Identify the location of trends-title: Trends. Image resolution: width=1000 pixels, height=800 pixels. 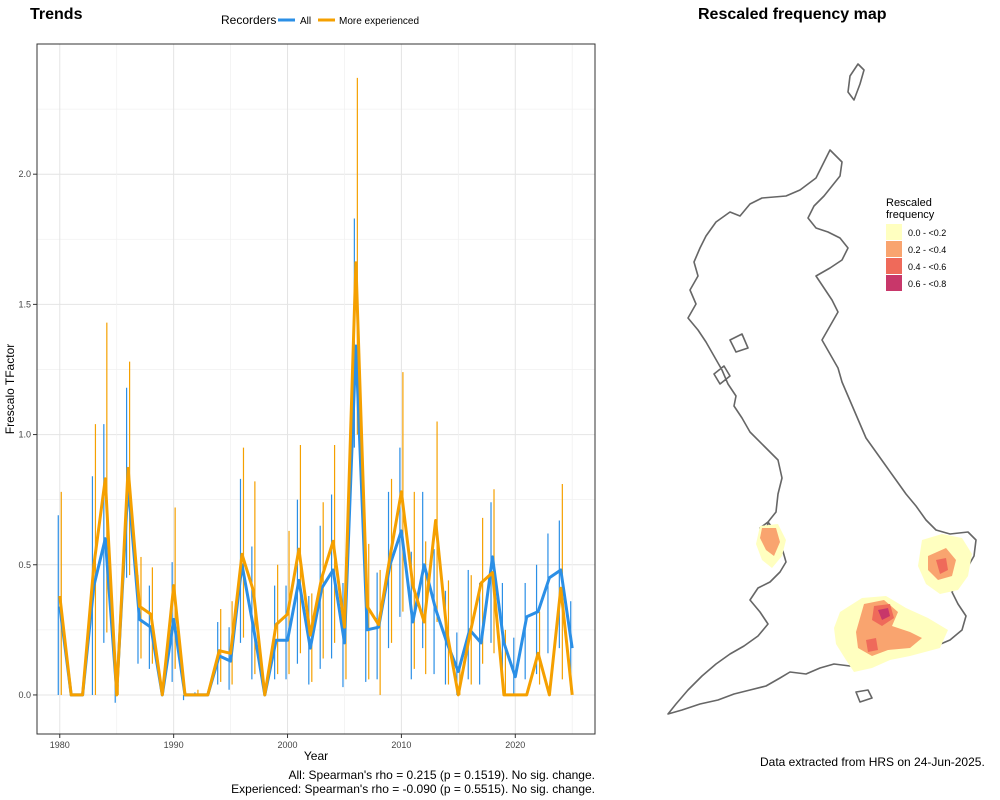
(56, 14).